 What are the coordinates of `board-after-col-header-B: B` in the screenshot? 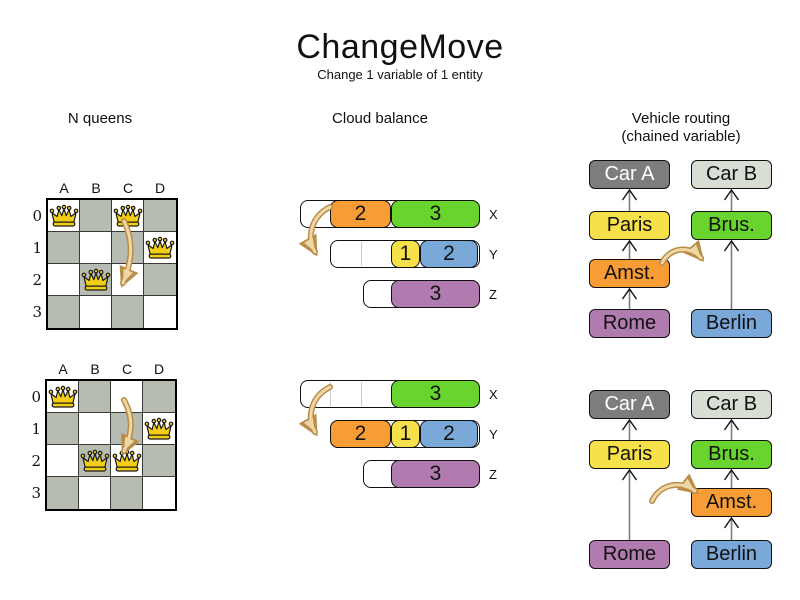 It's located at (95, 369).